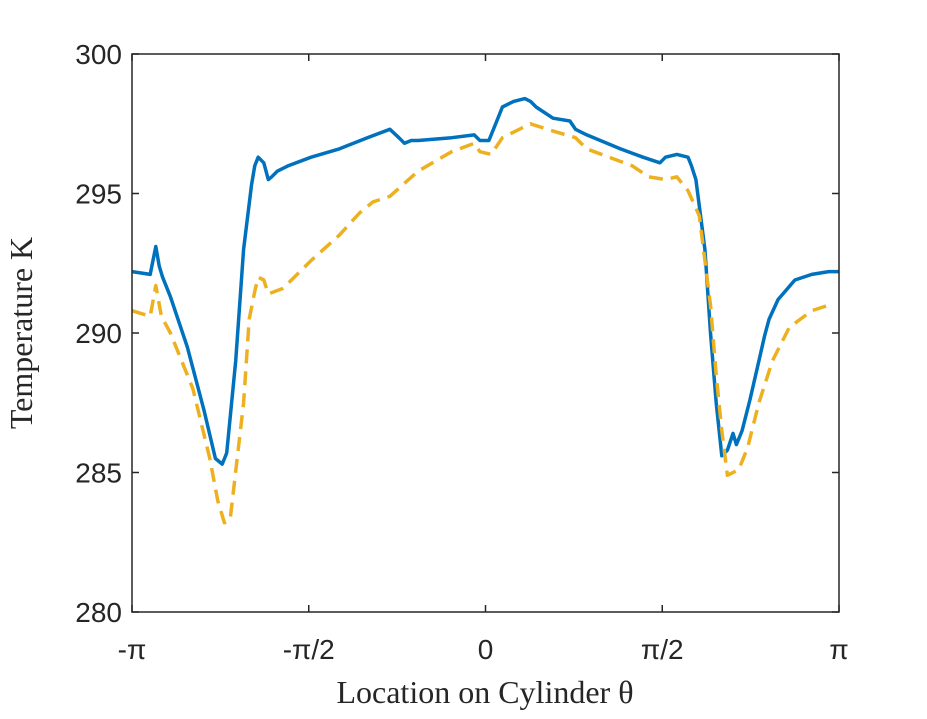 Image resolution: width=927 pixels, height=719 pixels. I want to click on x-axis-title: Location on Cylinder θ, so click(484, 692).